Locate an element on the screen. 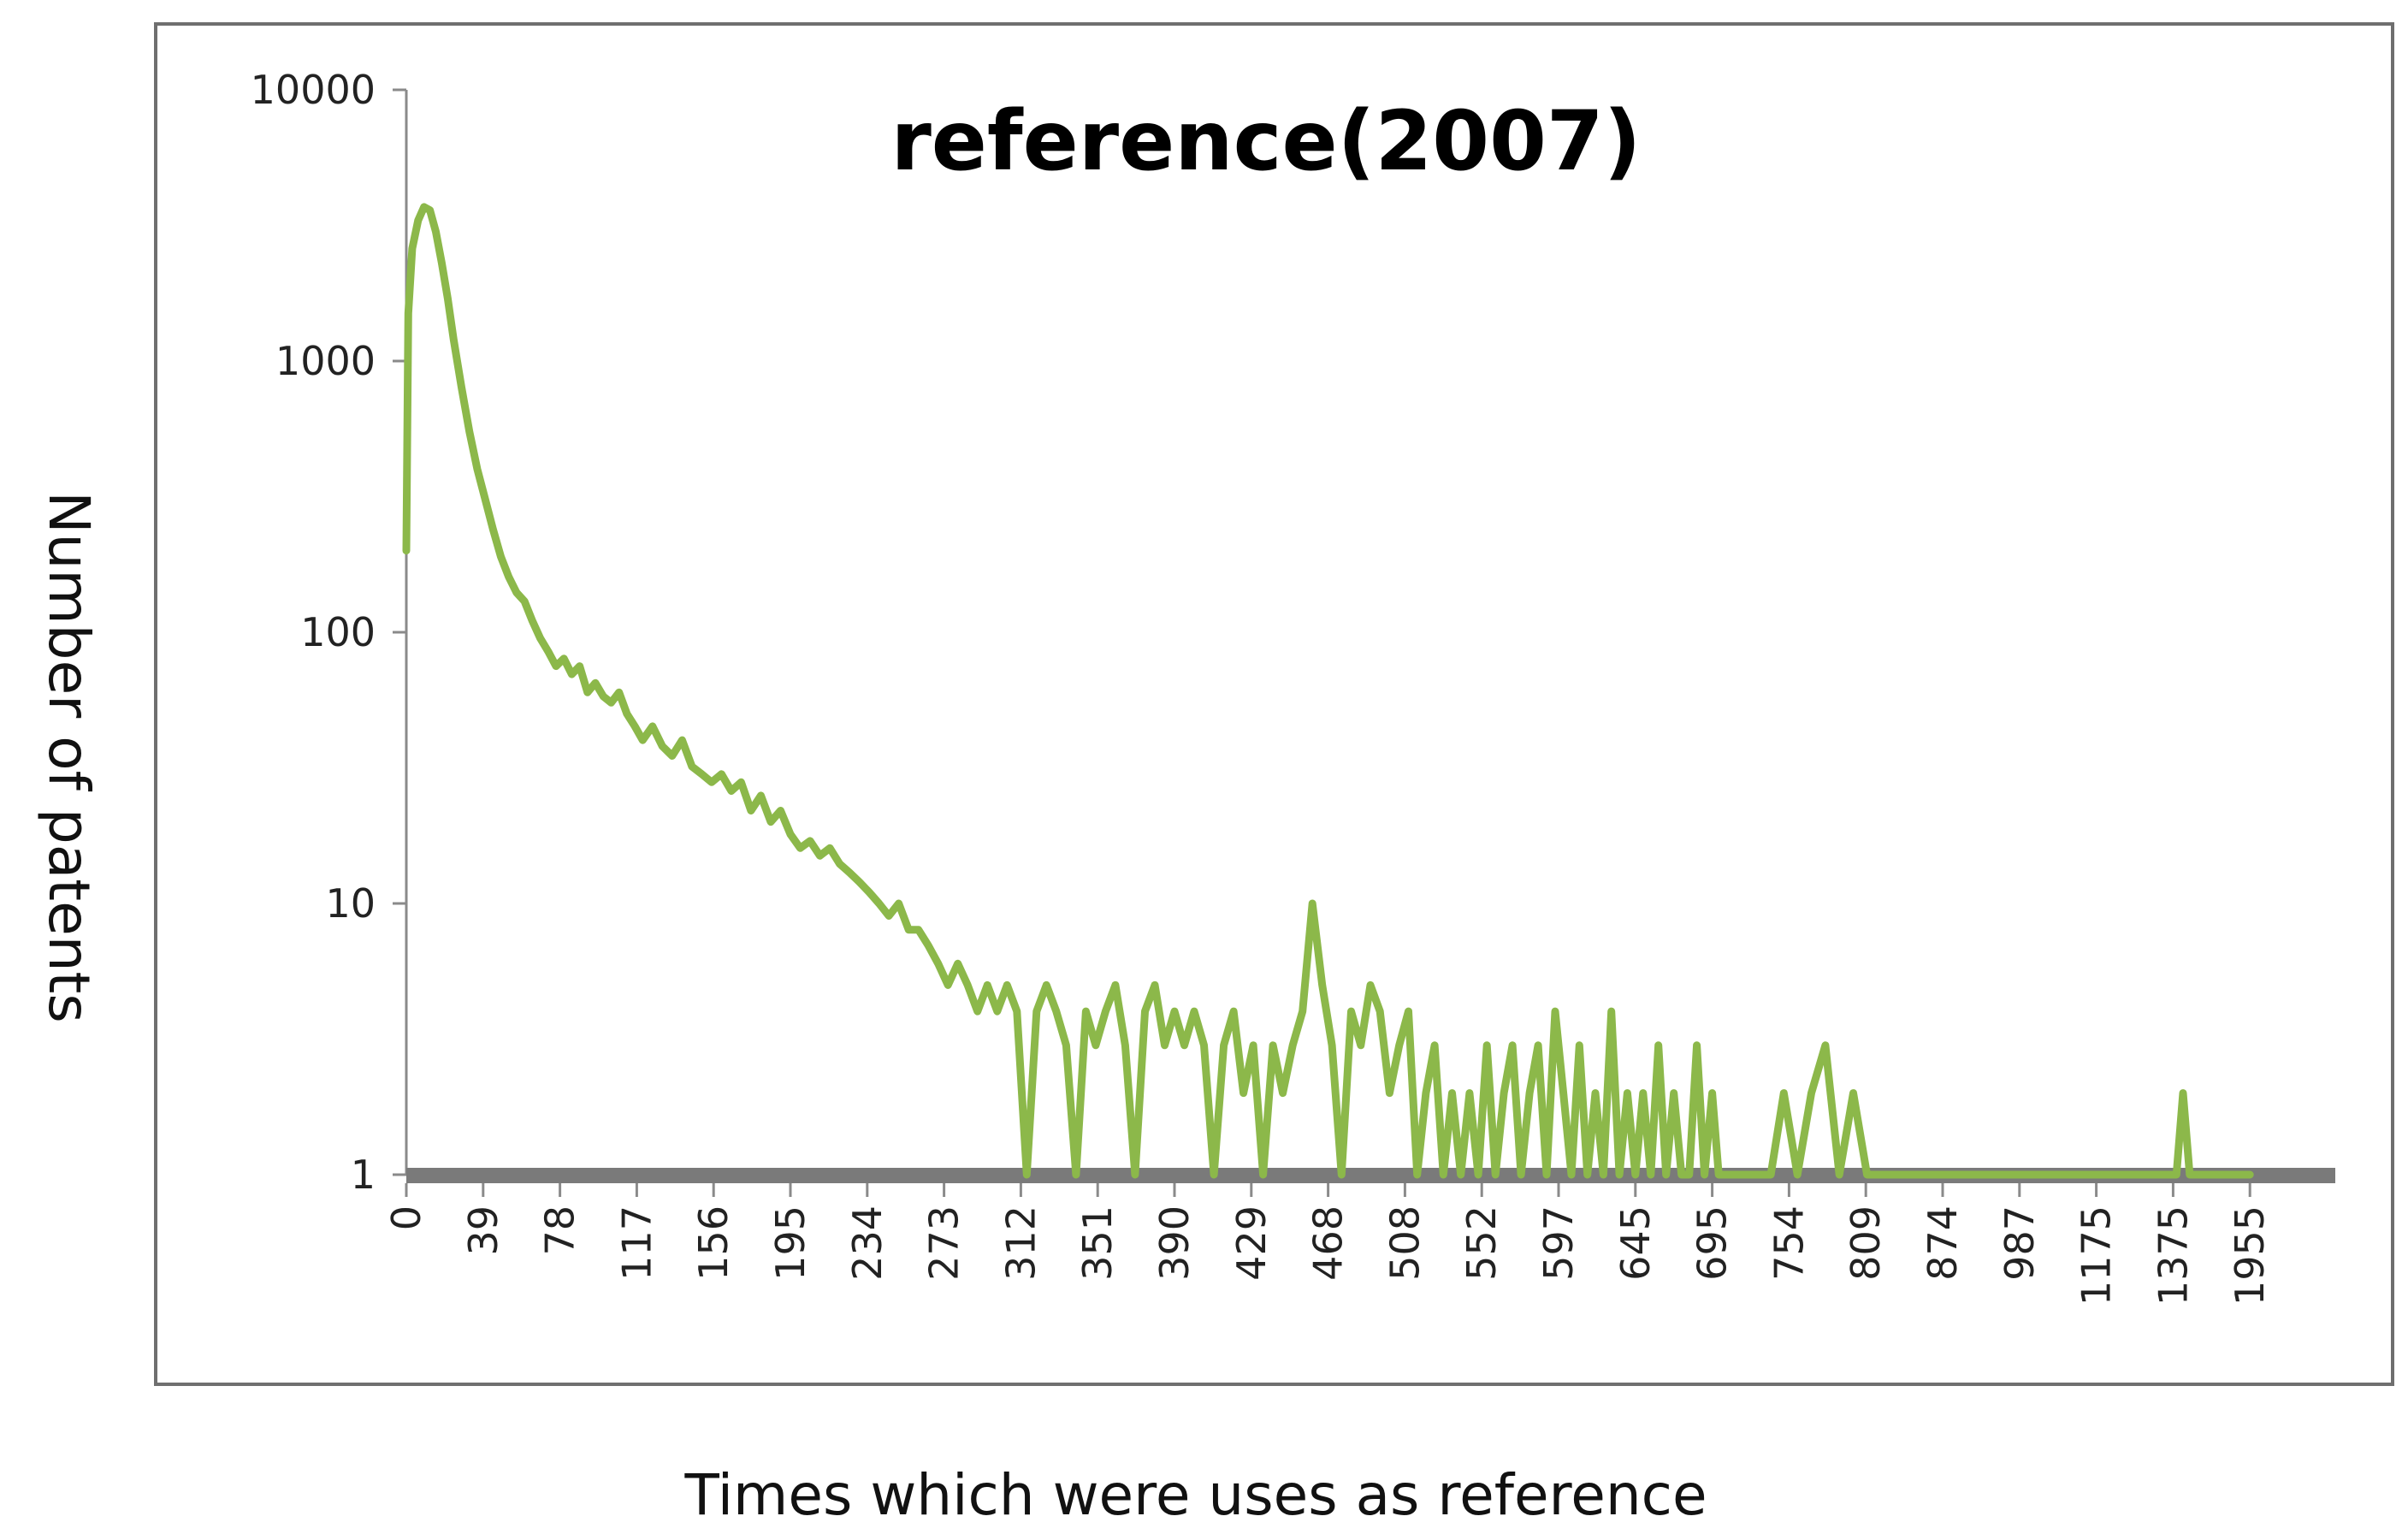 This screenshot has width=2408, height=1534. x-tick-label: 273 is located at coordinates (944, 1243).